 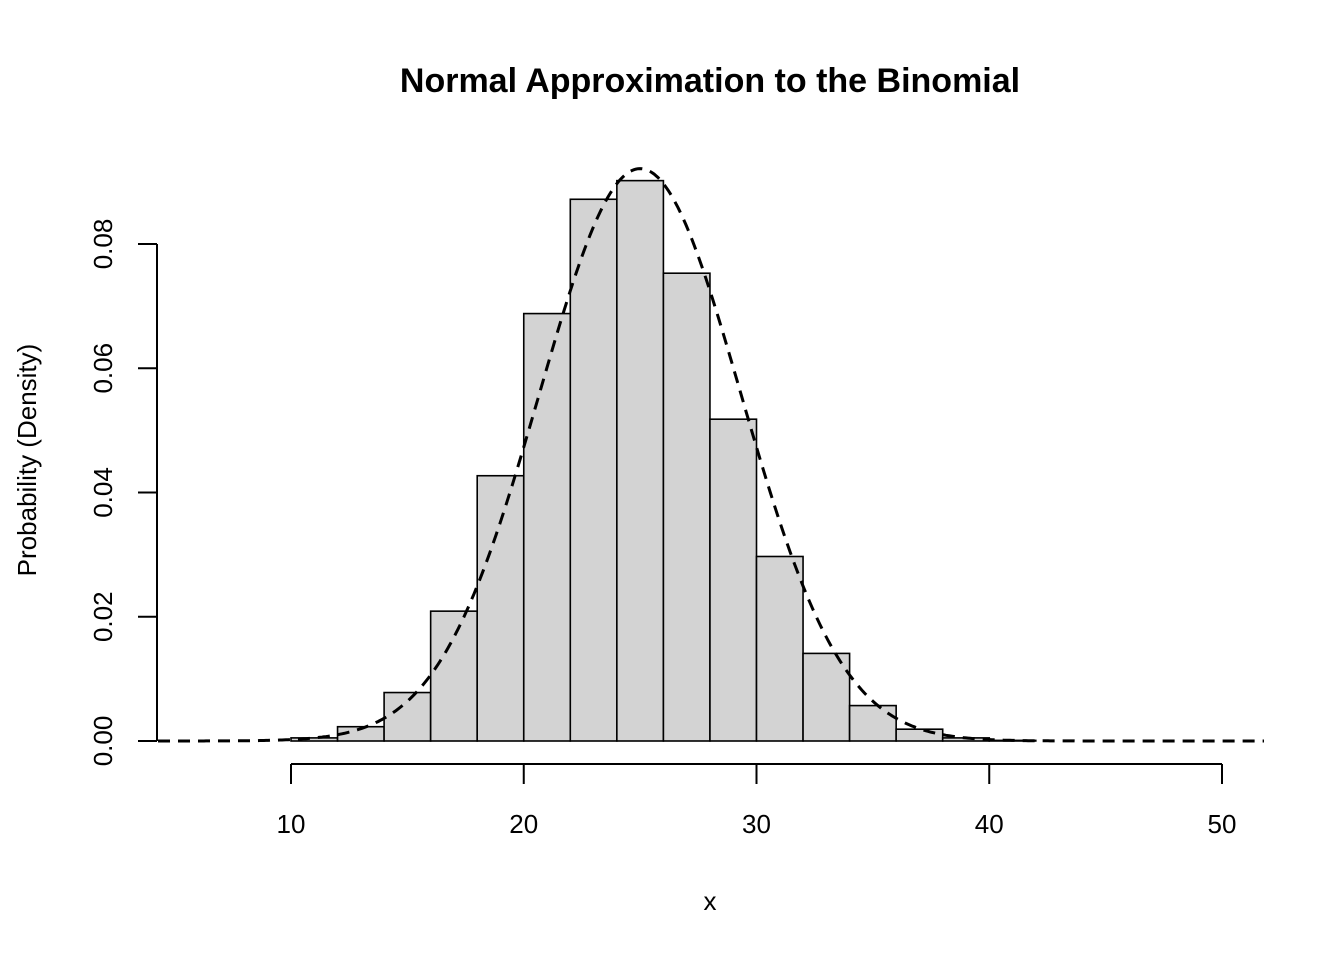 I want to click on x-tick-label: 40, so click(x=989, y=824).